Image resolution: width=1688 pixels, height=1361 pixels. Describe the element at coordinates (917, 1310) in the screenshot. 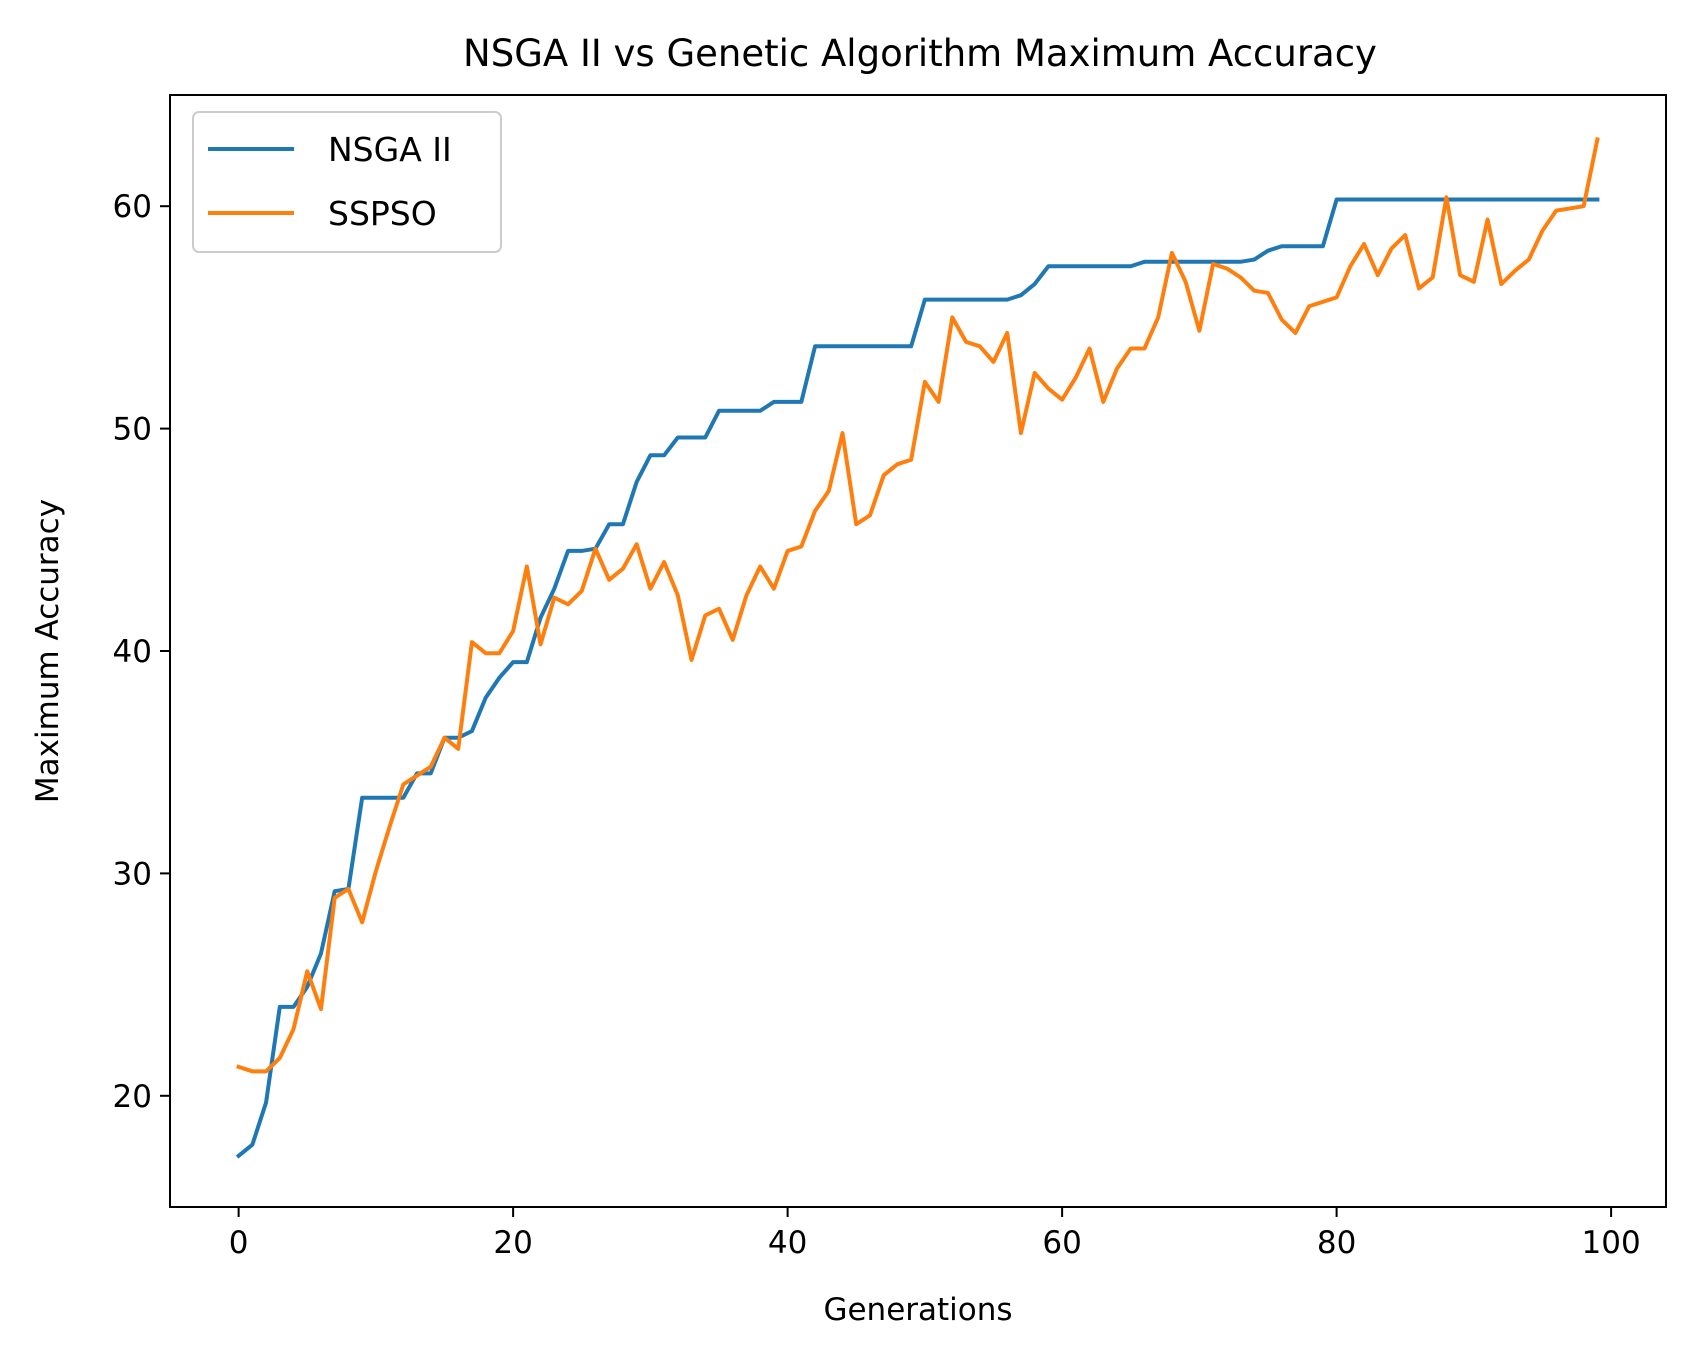

I see `x-axis-label: Generations` at that location.